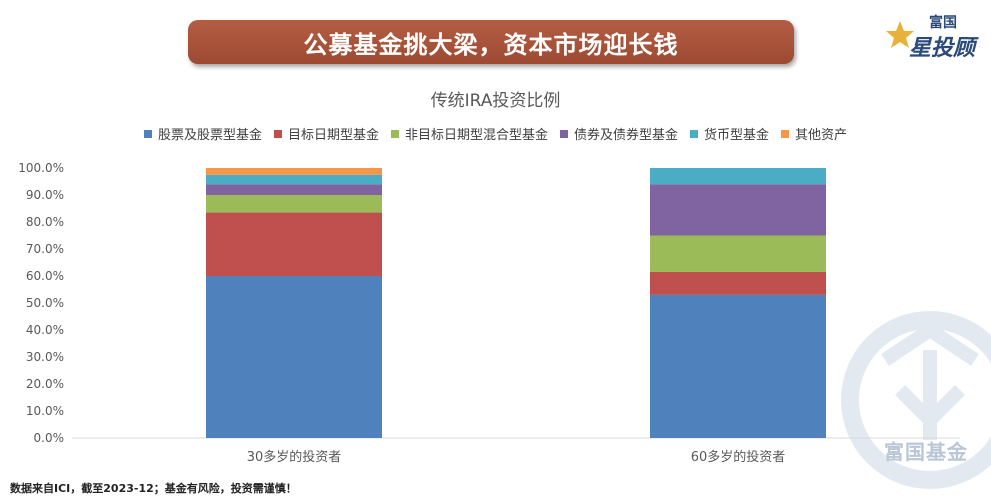  I want to click on legend-label: 债券及债券型基金, so click(626, 135).